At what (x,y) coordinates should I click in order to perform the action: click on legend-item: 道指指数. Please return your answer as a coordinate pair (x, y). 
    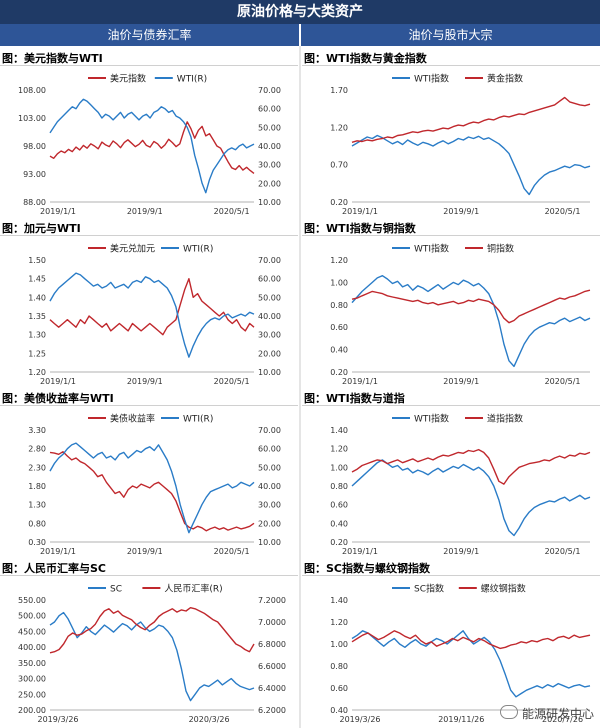
    Looking at the image, I should click on (494, 419).